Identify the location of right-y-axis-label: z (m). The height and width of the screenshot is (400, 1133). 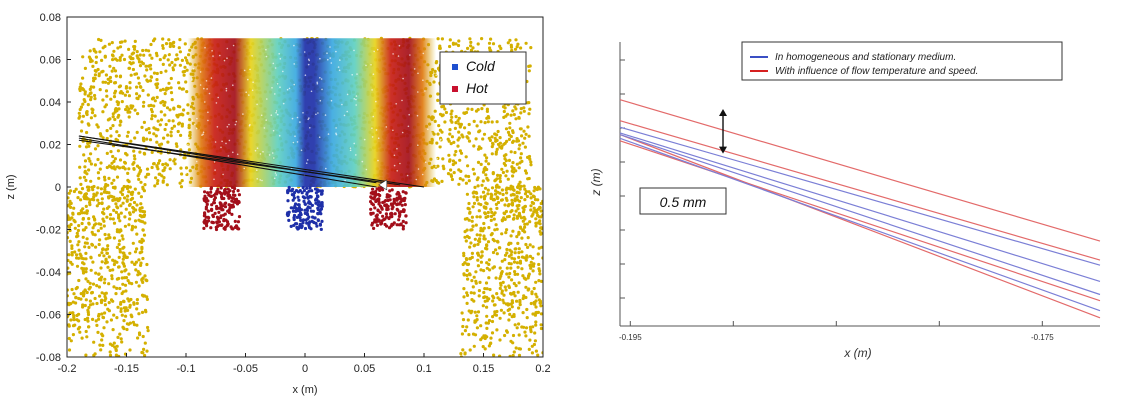
(596, 182).